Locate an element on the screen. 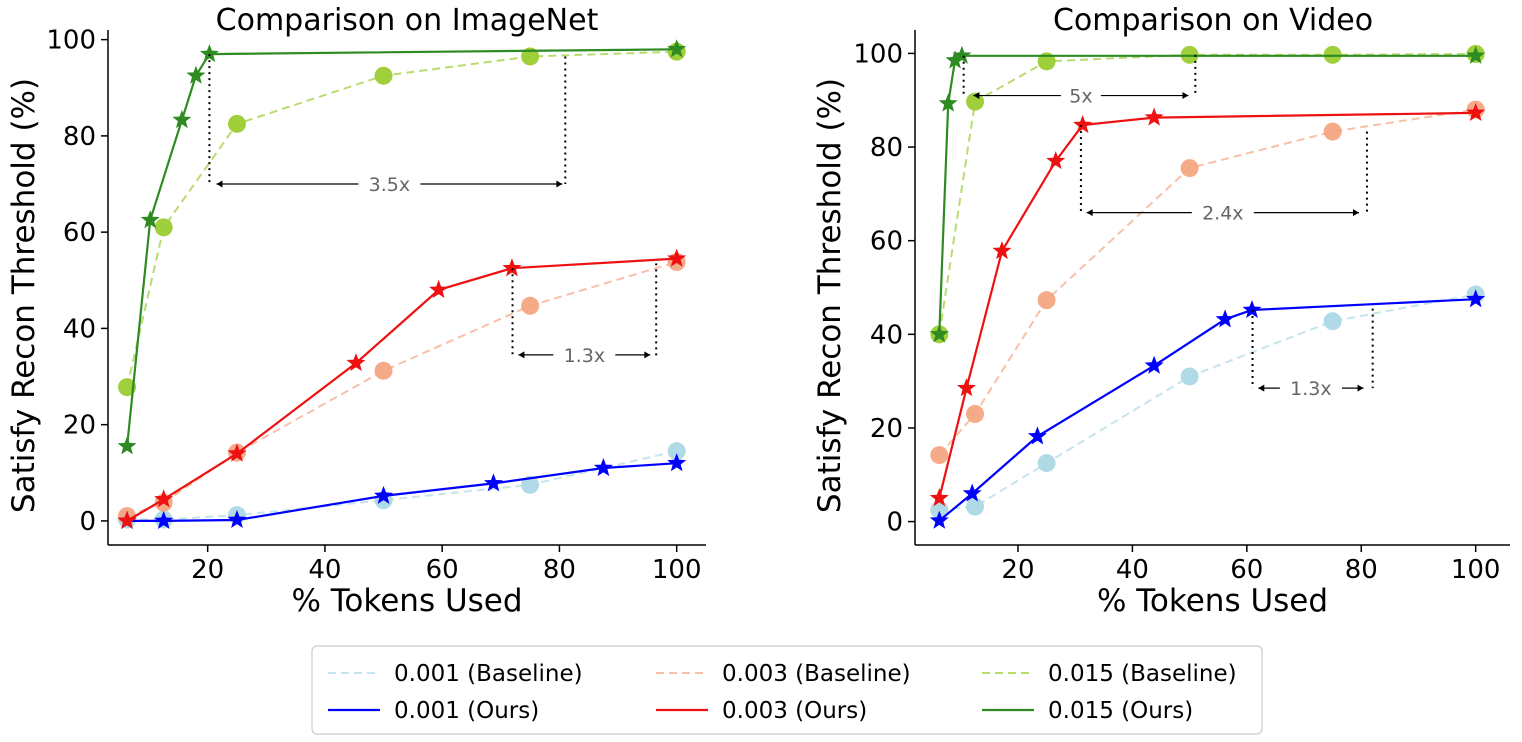 This screenshot has height=742, width=1522. legend-item: 0.015 (Baseline) is located at coordinates (1109, 674).